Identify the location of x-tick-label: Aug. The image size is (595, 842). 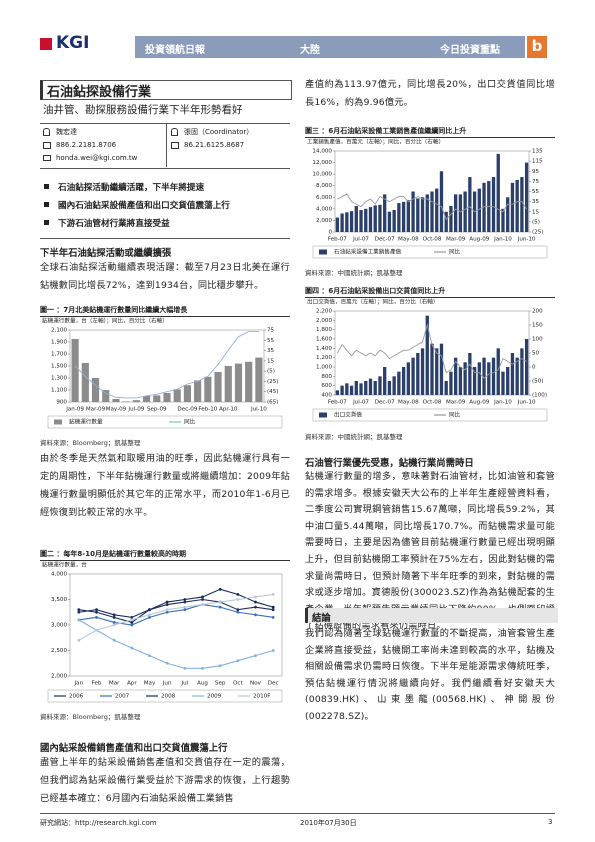
(202, 684).